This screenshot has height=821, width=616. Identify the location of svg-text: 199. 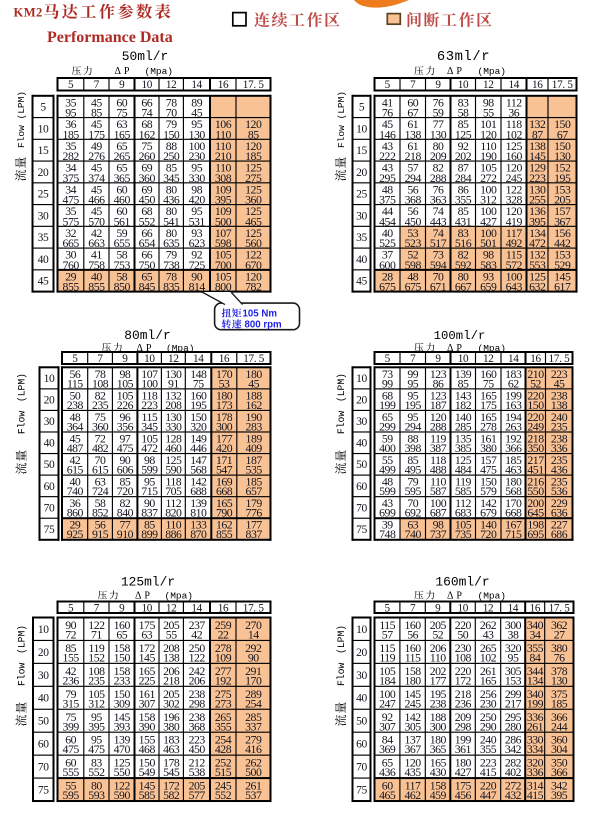
(535, 703).